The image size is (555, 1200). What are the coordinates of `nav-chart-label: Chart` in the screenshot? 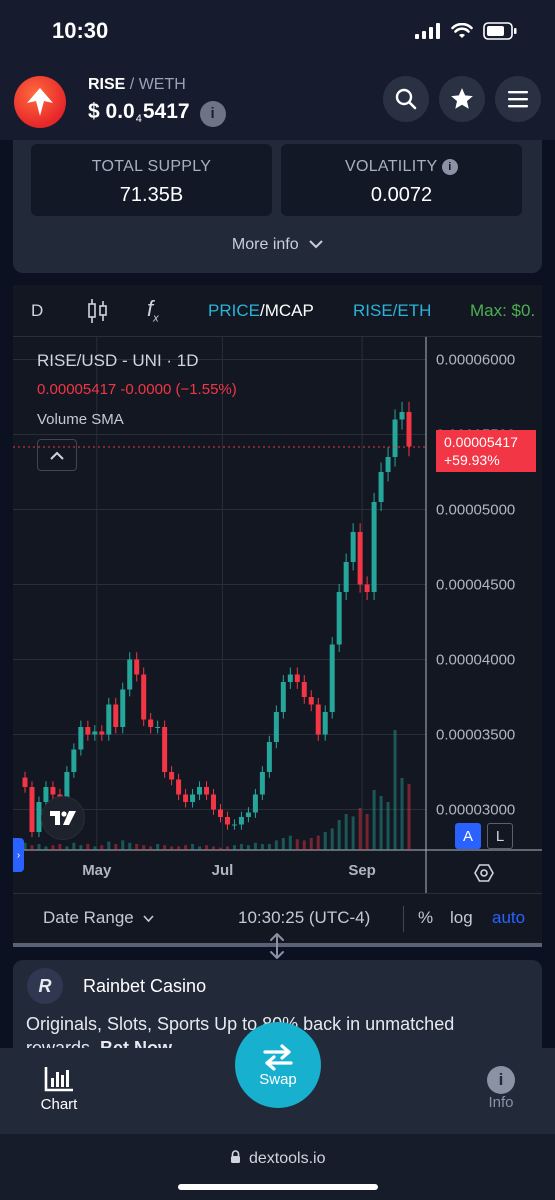 It's located at (59, 1104).